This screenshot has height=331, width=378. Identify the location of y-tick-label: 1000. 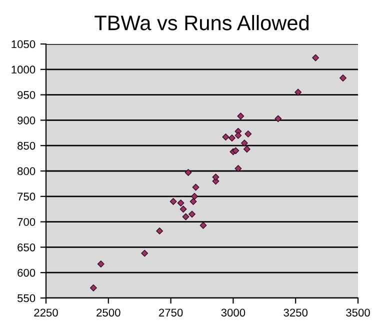
(24, 70).